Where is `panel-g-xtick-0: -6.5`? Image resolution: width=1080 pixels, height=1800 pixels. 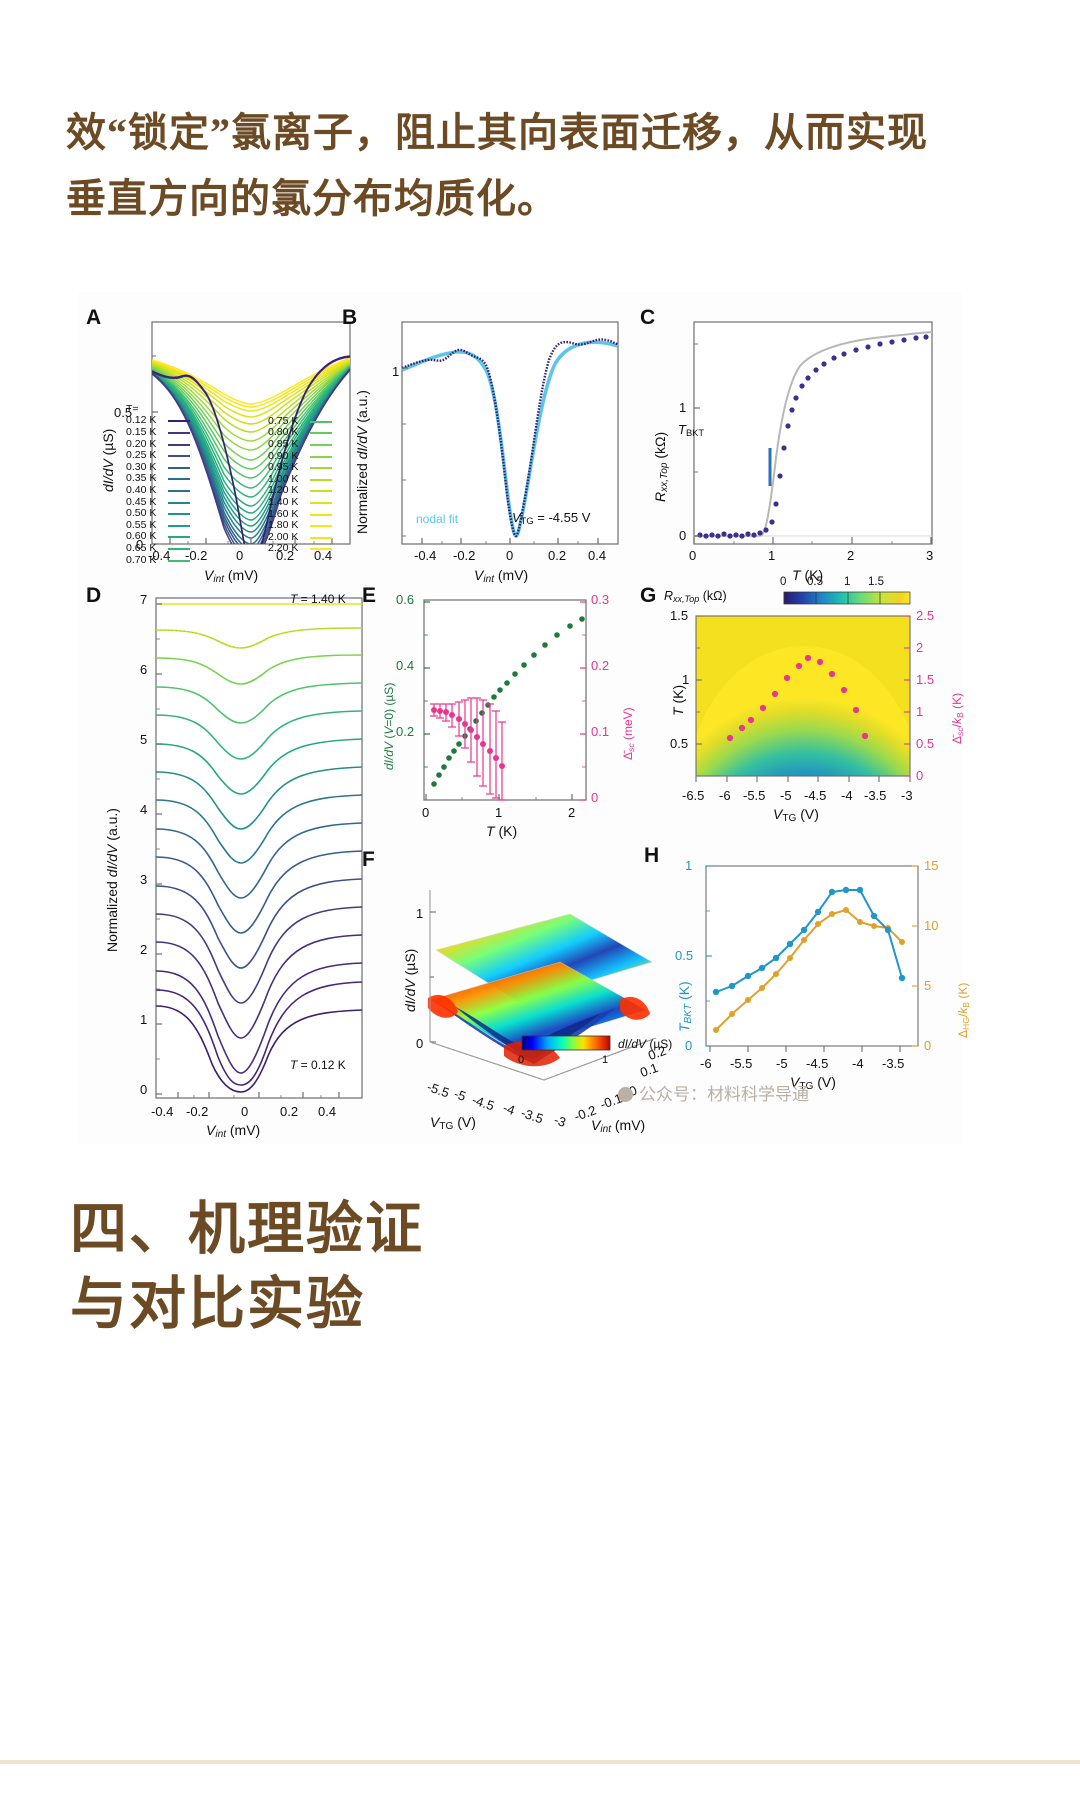 panel-g-xtick-0: -6.5 is located at coordinates (693, 795).